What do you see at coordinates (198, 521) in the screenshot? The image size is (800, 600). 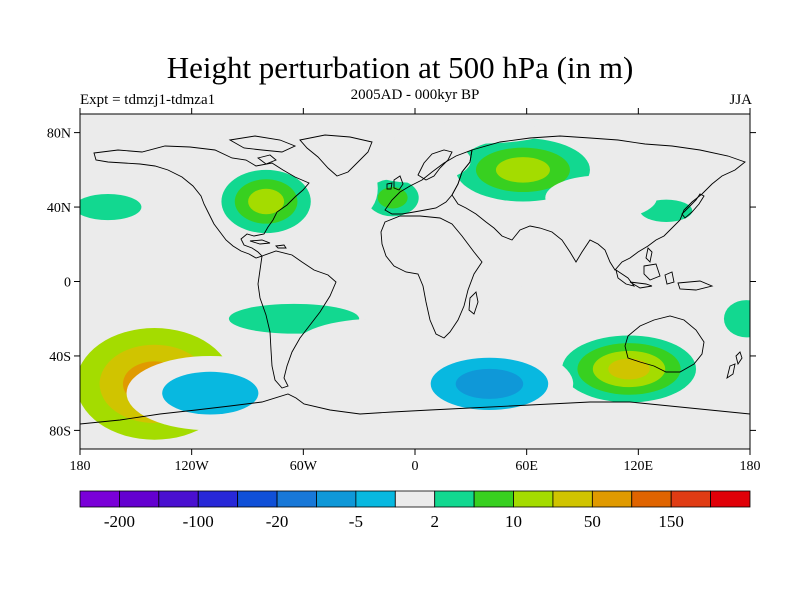 I see `colorbar-label: -100` at bounding box center [198, 521].